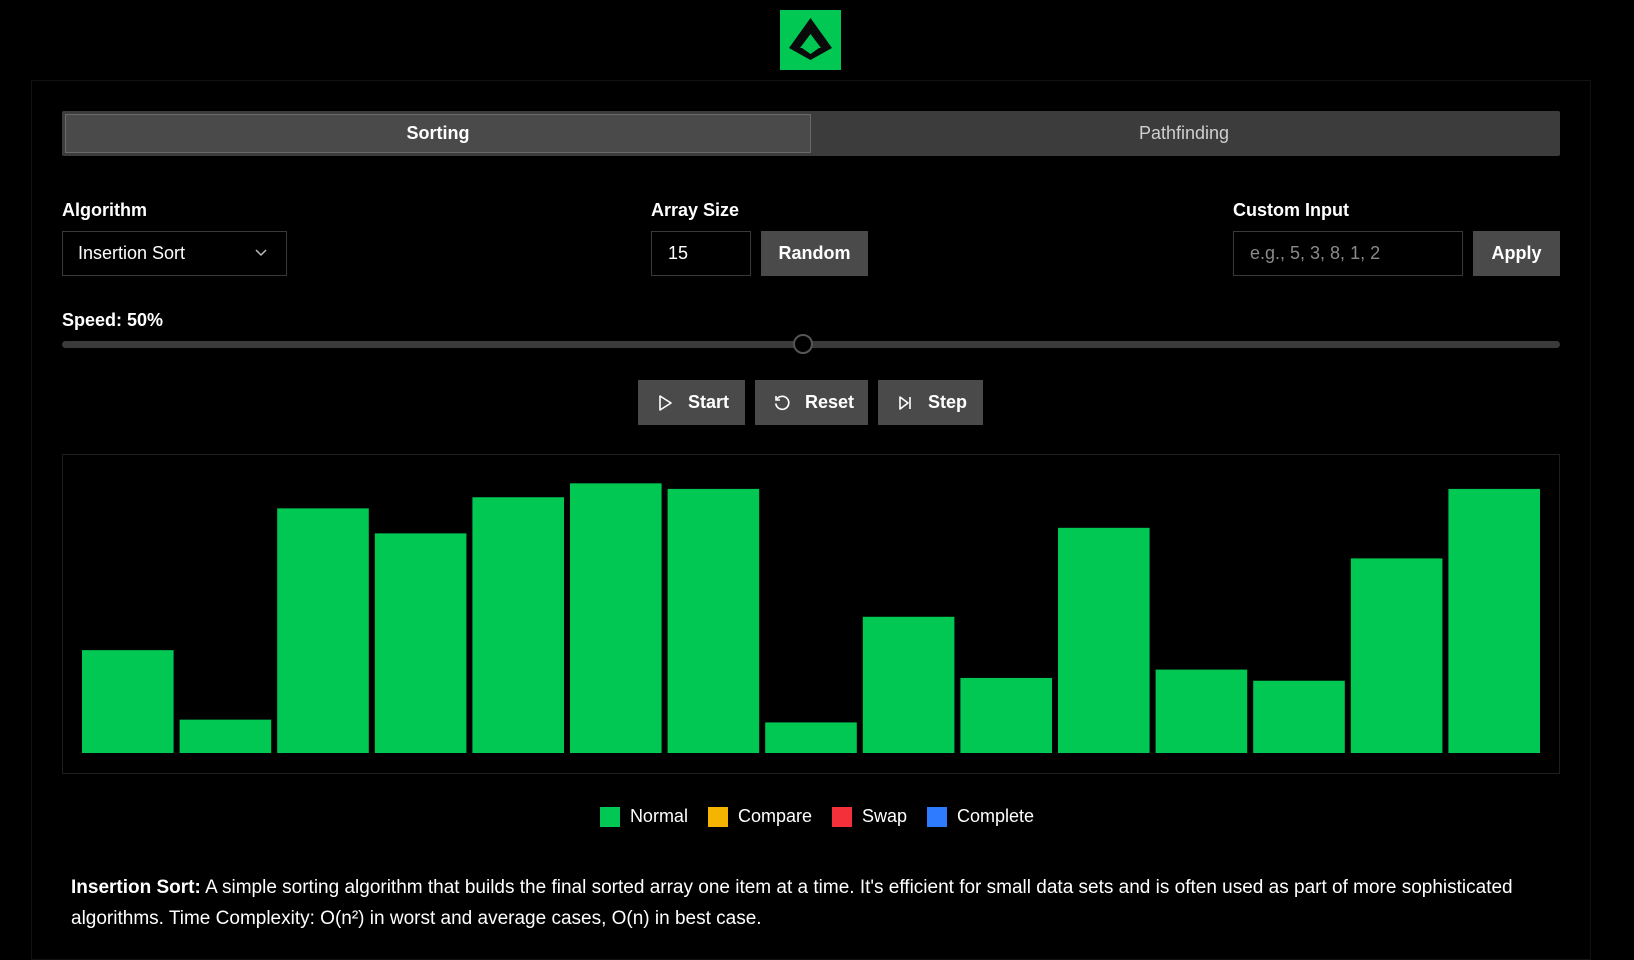  What do you see at coordinates (1291, 210) in the screenshot?
I see `custom-input-label: Custom Input` at bounding box center [1291, 210].